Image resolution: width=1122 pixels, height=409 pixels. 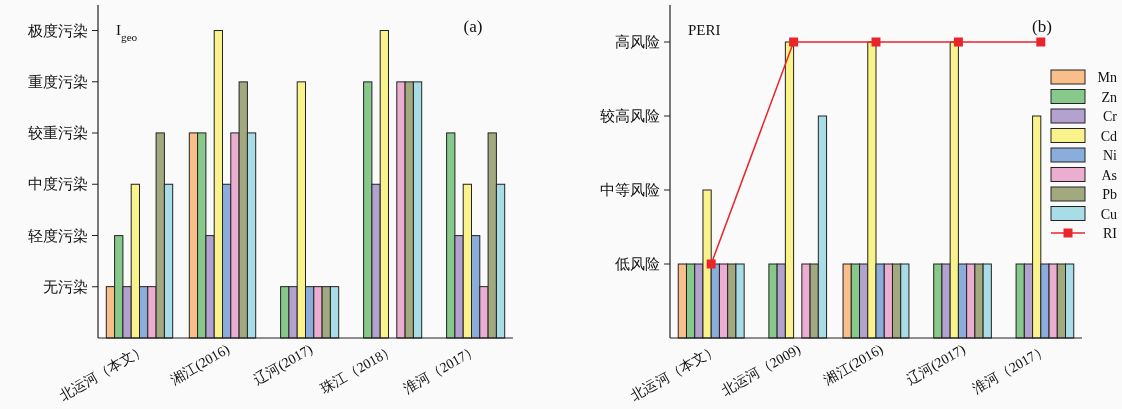 What do you see at coordinates (127, 32) in the screenshot?
I see `annotation: I$_{geo}$` at bounding box center [127, 32].